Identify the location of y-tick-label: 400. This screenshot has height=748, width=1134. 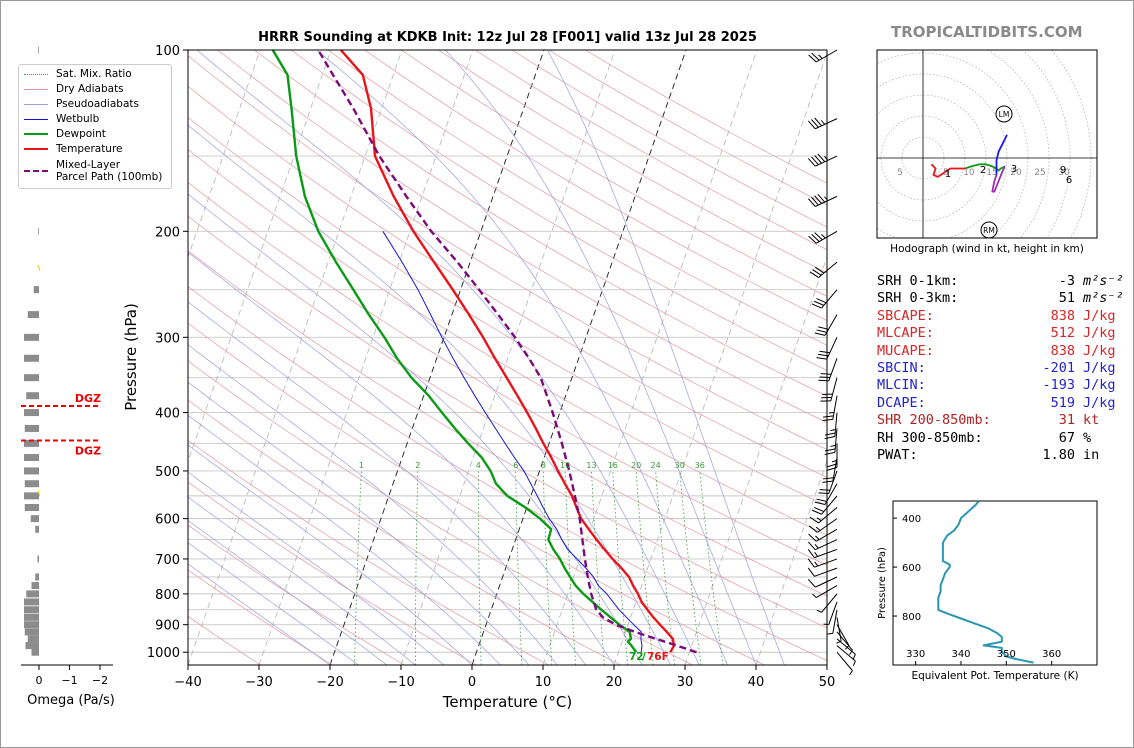
(167, 414).